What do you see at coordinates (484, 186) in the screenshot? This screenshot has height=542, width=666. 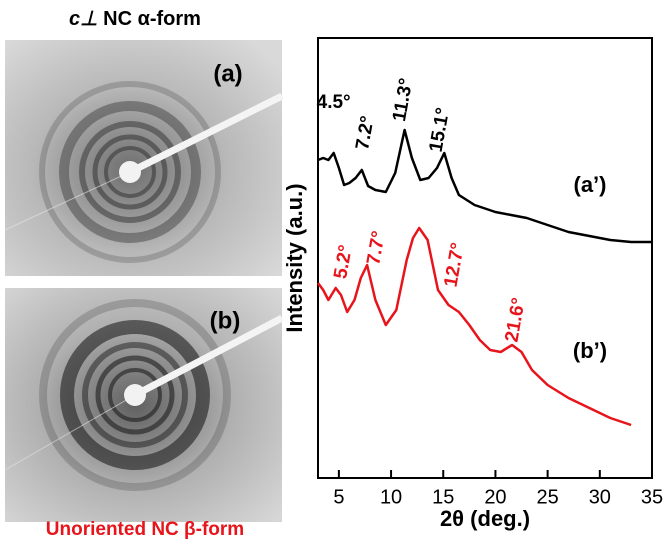 I see `series-line` at bounding box center [484, 186].